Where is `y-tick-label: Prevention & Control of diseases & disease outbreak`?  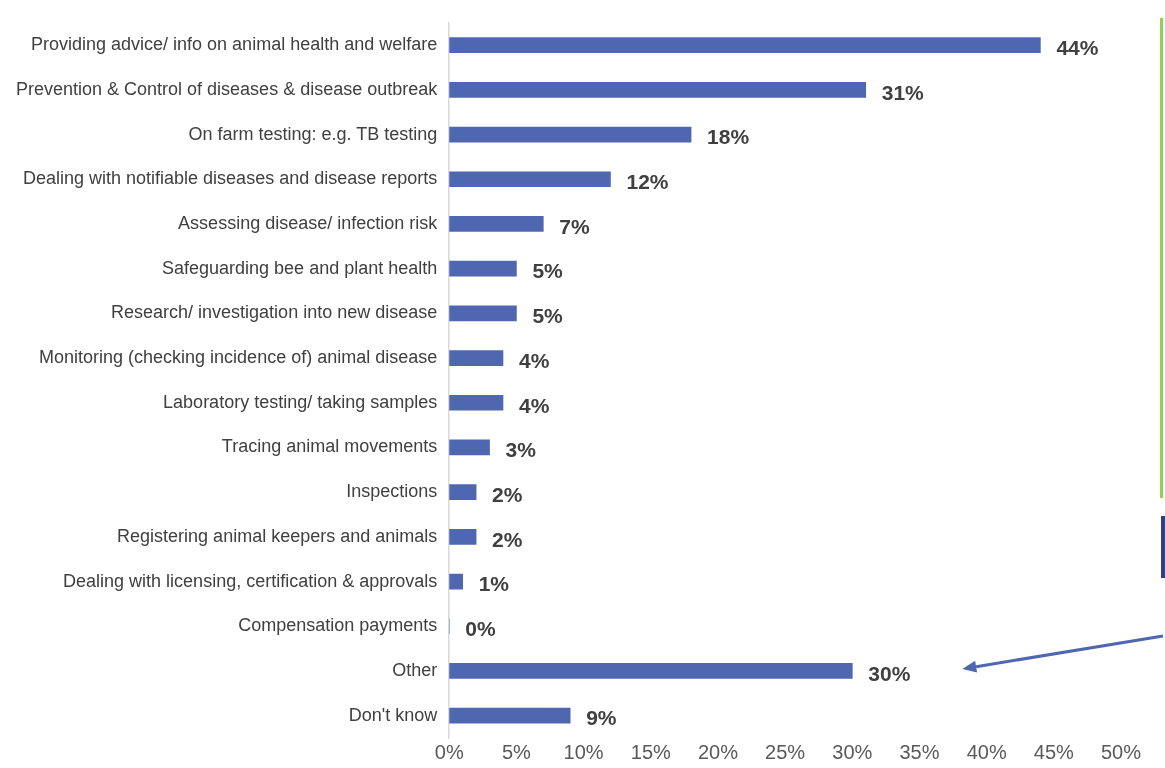
y-tick-label: Prevention & Control of diseases & disease outbreak is located at coordinates (227, 88).